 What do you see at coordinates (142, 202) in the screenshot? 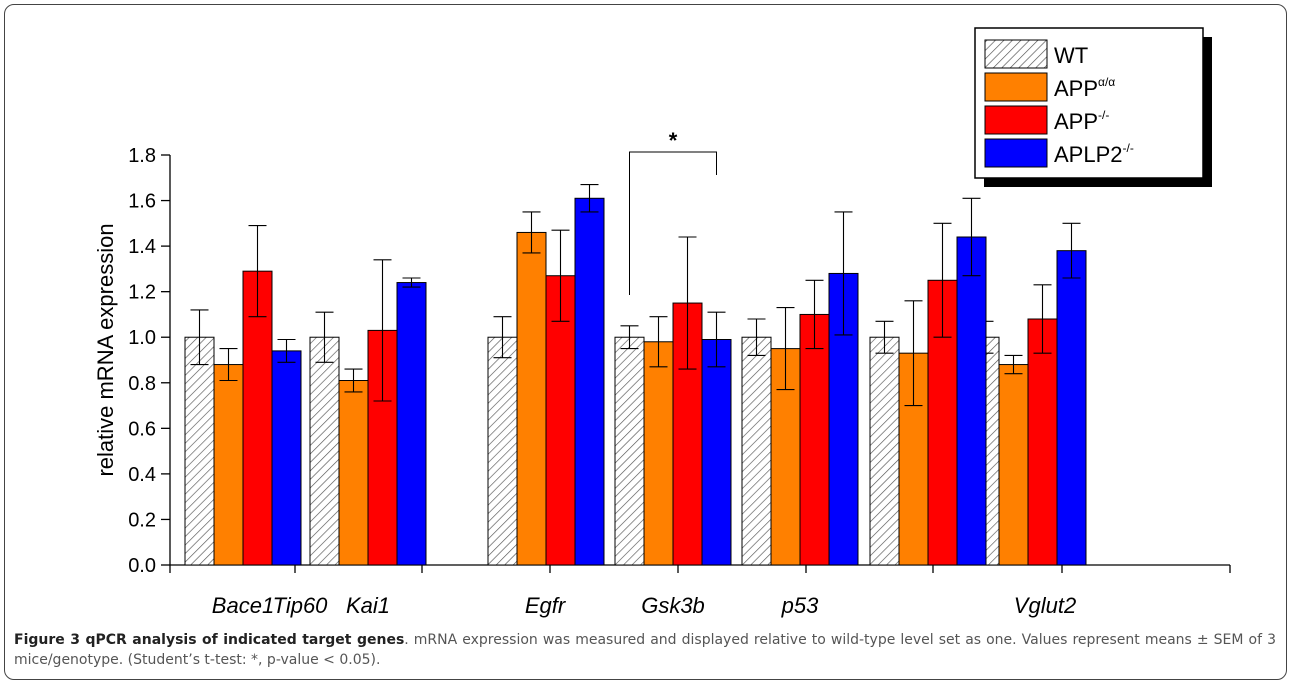
I see `y-tick-label: 1.6` at bounding box center [142, 202].